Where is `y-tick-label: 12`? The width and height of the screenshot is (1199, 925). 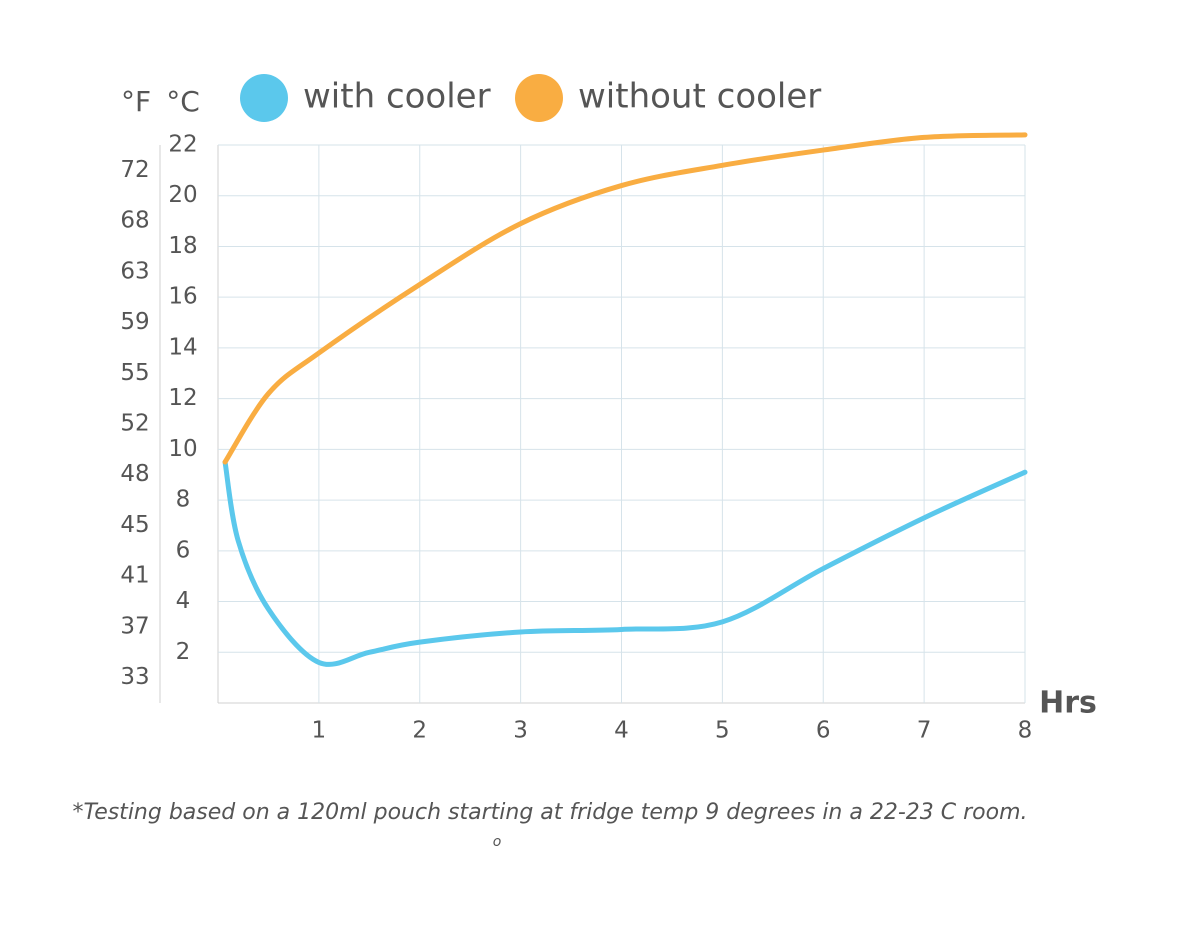
y-tick-label: 12 is located at coordinates (182, 398).